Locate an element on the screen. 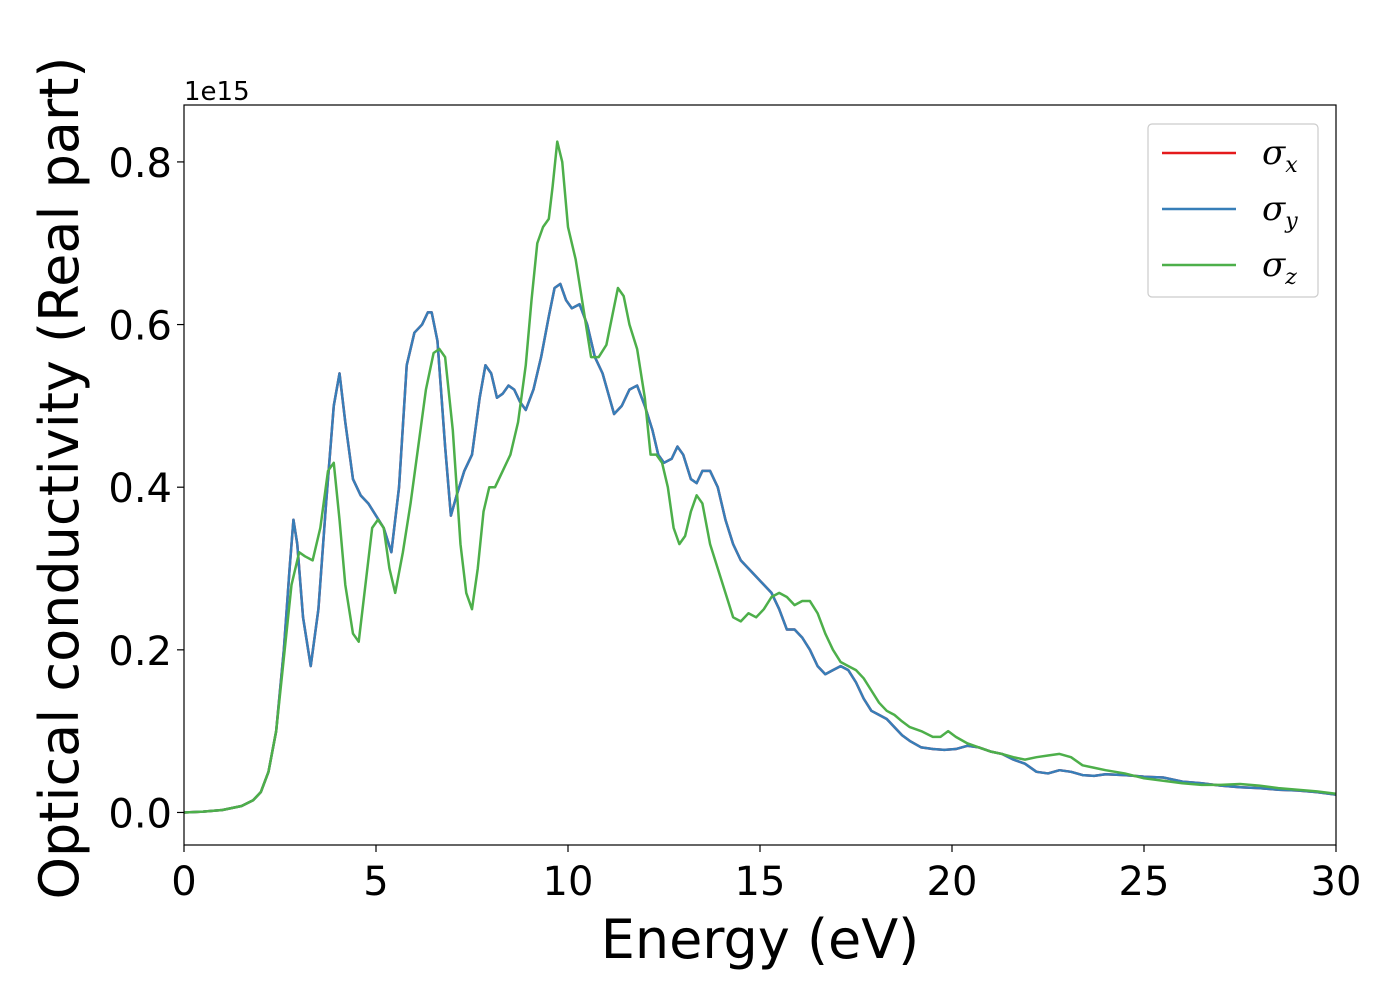 The width and height of the screenshot is (1400, 1000). x-tick-label: 25 is located at coordinates (1144, 882).